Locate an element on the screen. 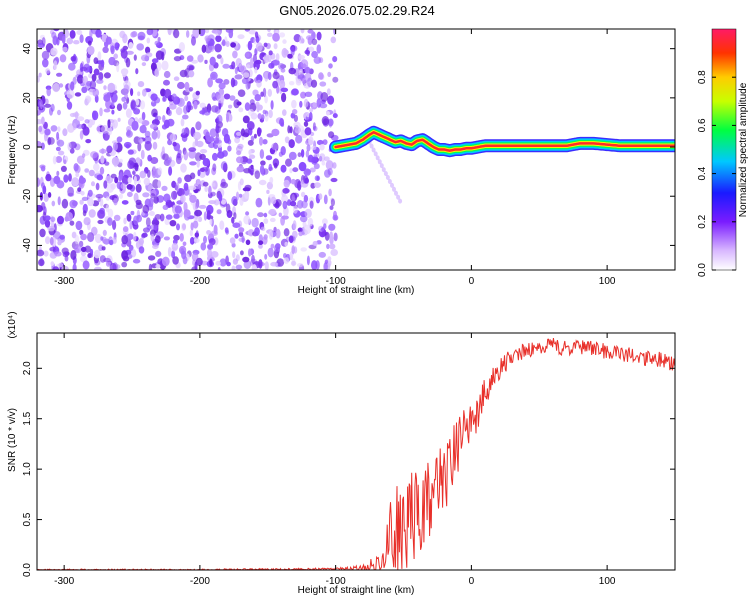 This screenshot has width=750, height=600. x-tick-label: 0 is located at coordinates (472, 581).